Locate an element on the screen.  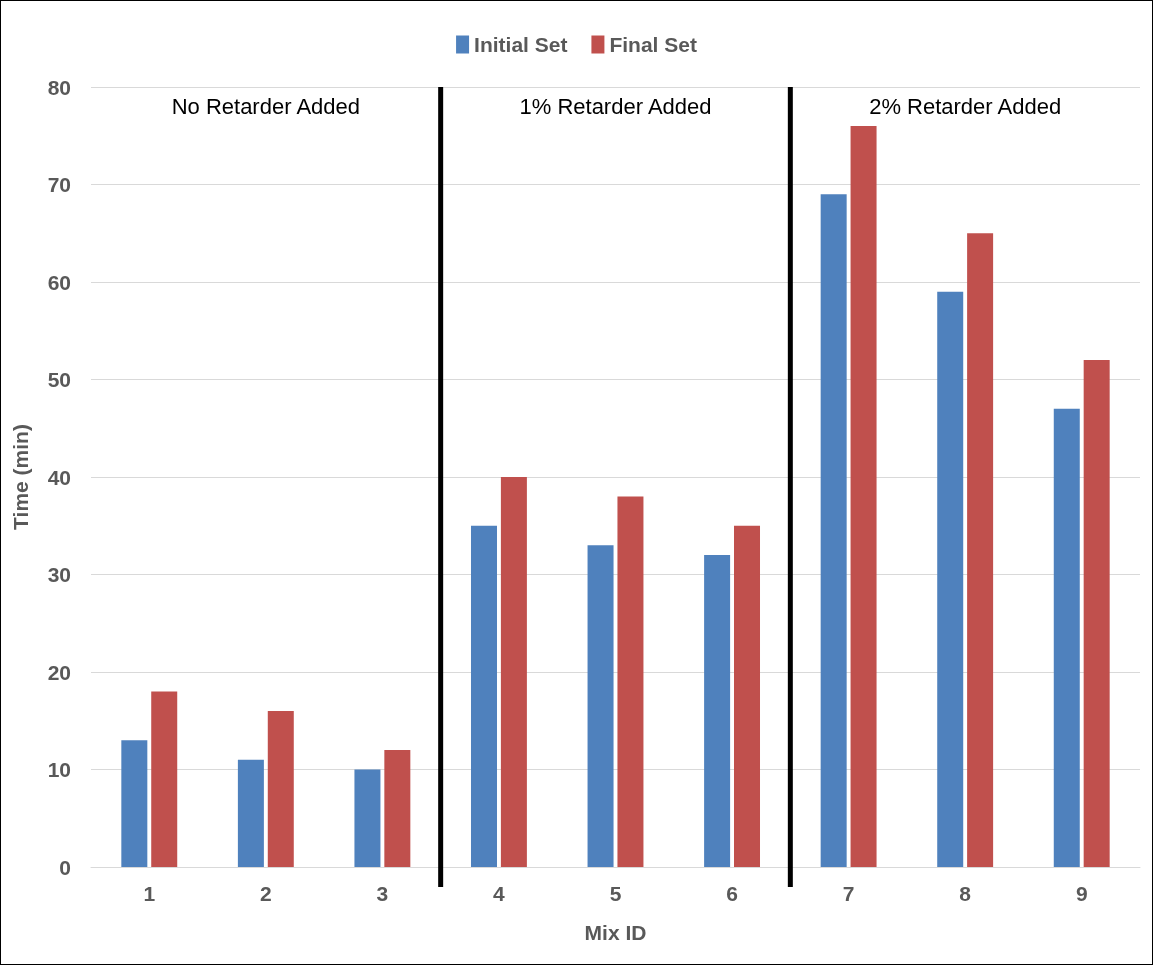
x-tick-label: 7 is located at coordinates (848, 893).